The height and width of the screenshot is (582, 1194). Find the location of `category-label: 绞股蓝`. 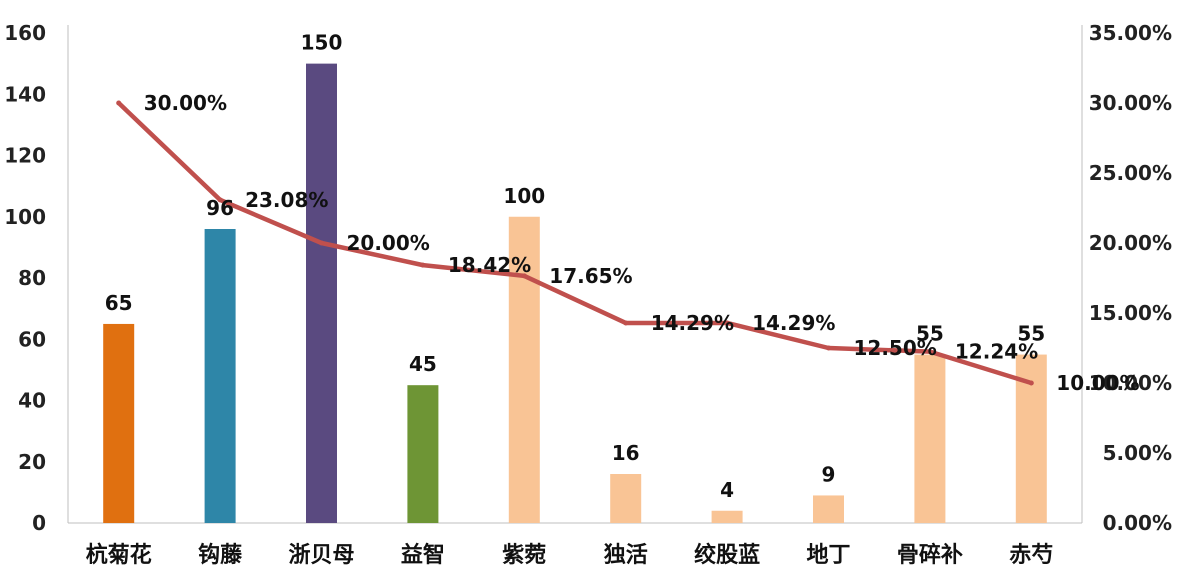

category-label: 绞股蓝 is located at coordinates (727, 555).